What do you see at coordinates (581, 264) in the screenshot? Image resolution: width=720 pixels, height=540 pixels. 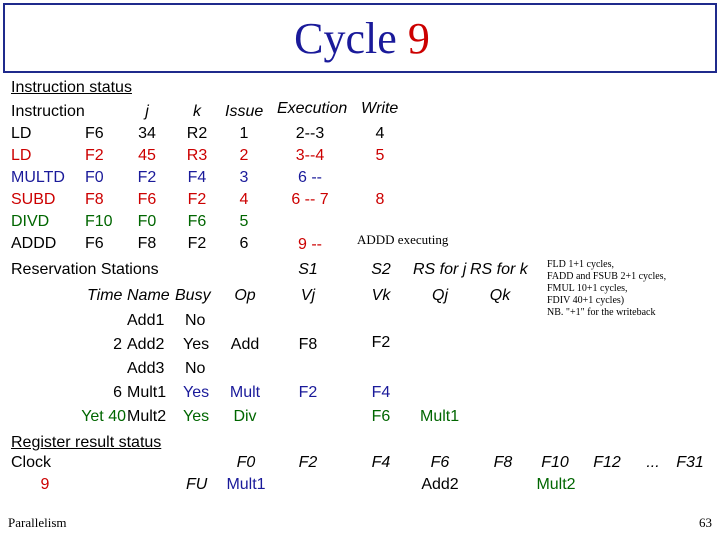 I see `latency-note-line: FLD 1+1 cycles,` at bounding box center [581, 264].